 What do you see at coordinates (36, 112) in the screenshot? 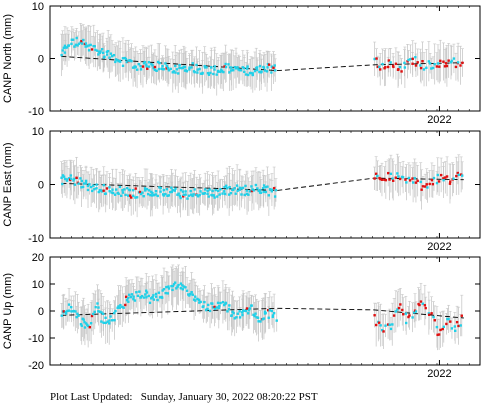
I see `y-tick-label: -10` at bounding box center [36, 112].